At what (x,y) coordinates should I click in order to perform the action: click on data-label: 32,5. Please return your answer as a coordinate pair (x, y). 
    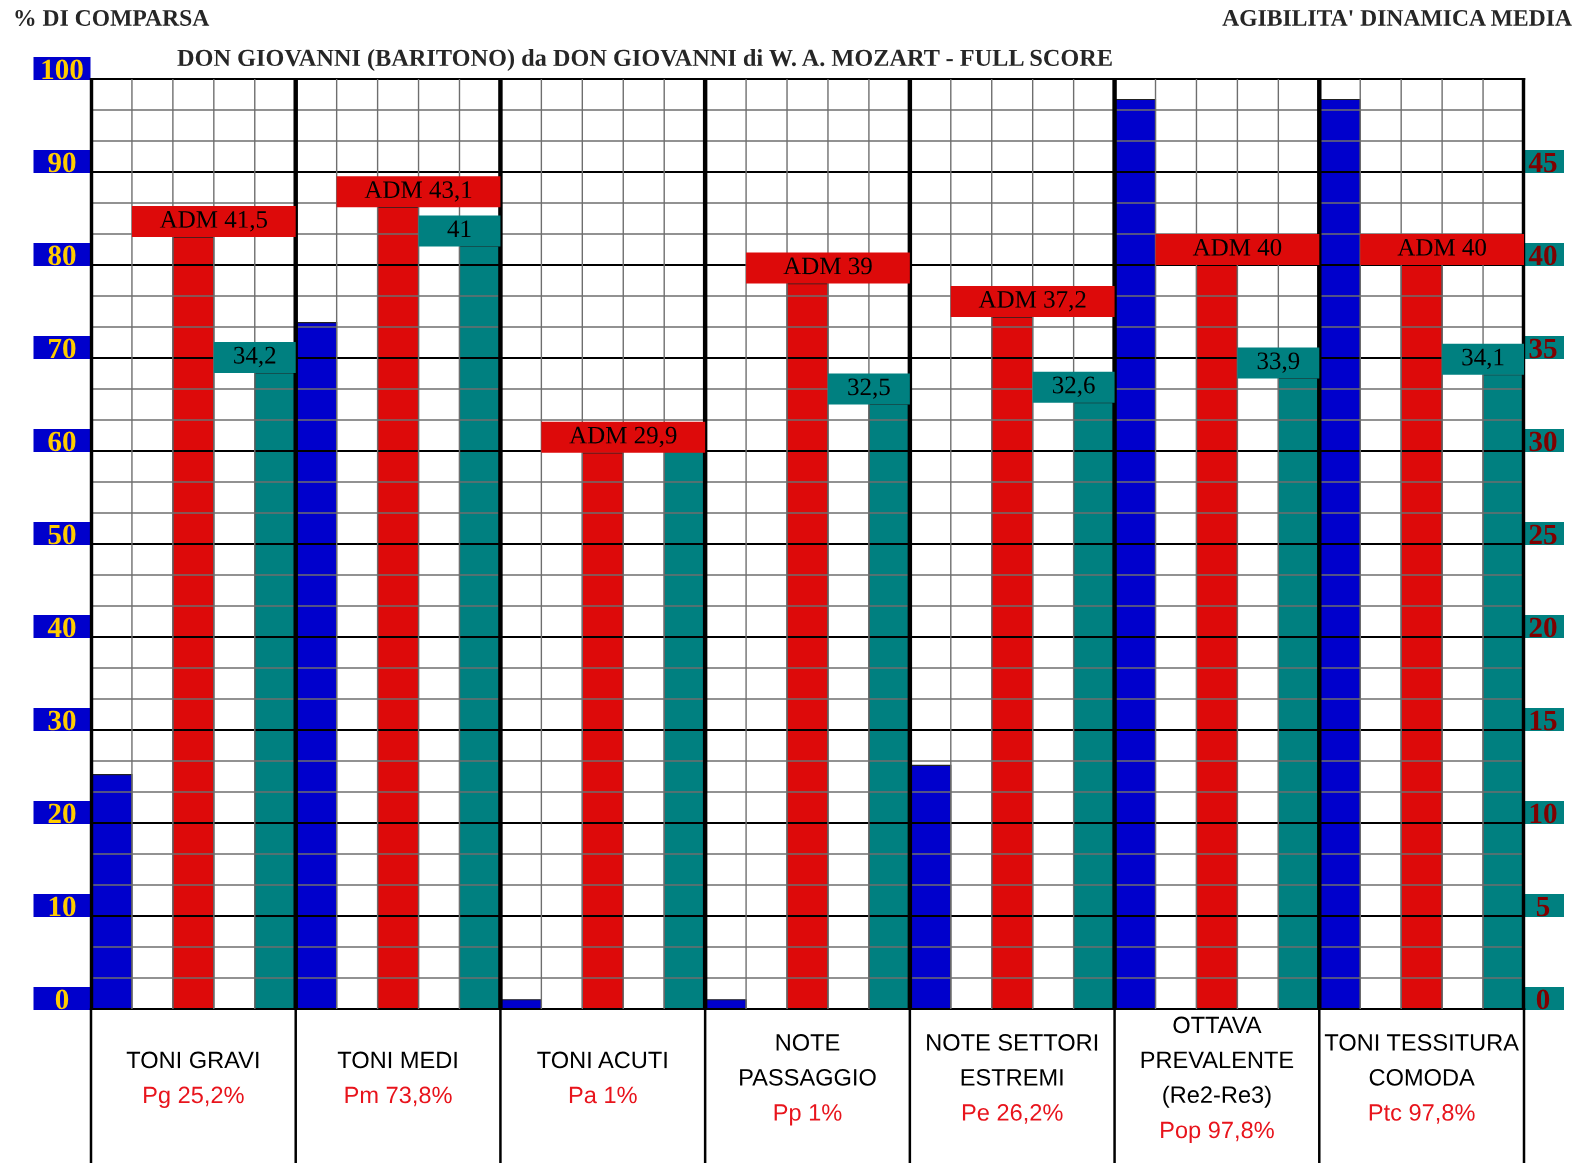
    Looking at the image, I should click on (869, 388).